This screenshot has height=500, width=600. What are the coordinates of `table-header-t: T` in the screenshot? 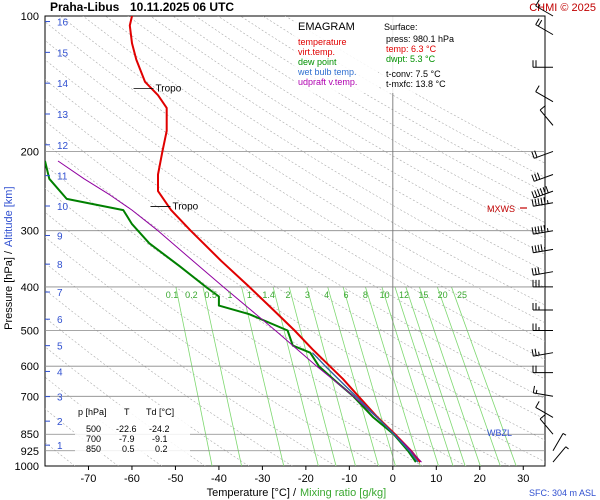 It's located at (127, 412).